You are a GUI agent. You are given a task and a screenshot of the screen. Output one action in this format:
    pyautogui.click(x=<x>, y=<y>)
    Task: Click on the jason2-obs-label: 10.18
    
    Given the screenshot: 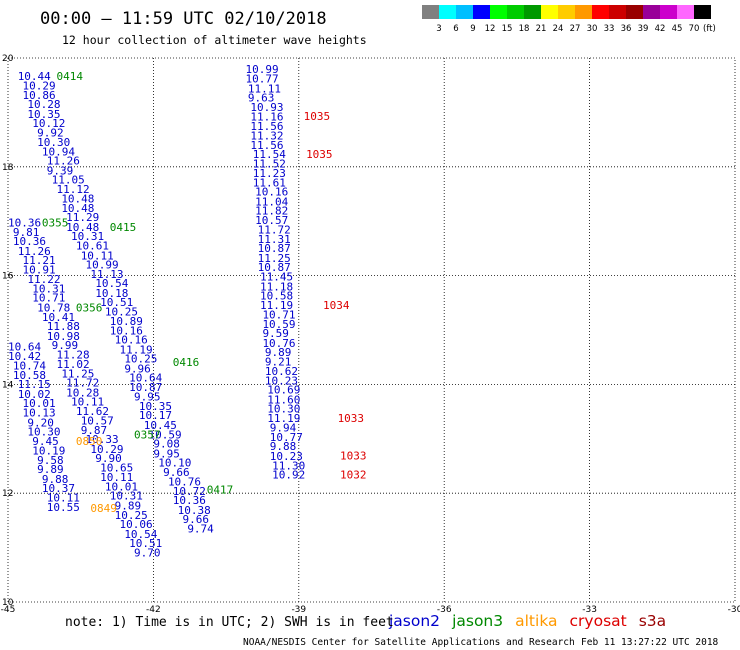 What is the action you would take?
    pyautogui.click(x=111, y=293)
    